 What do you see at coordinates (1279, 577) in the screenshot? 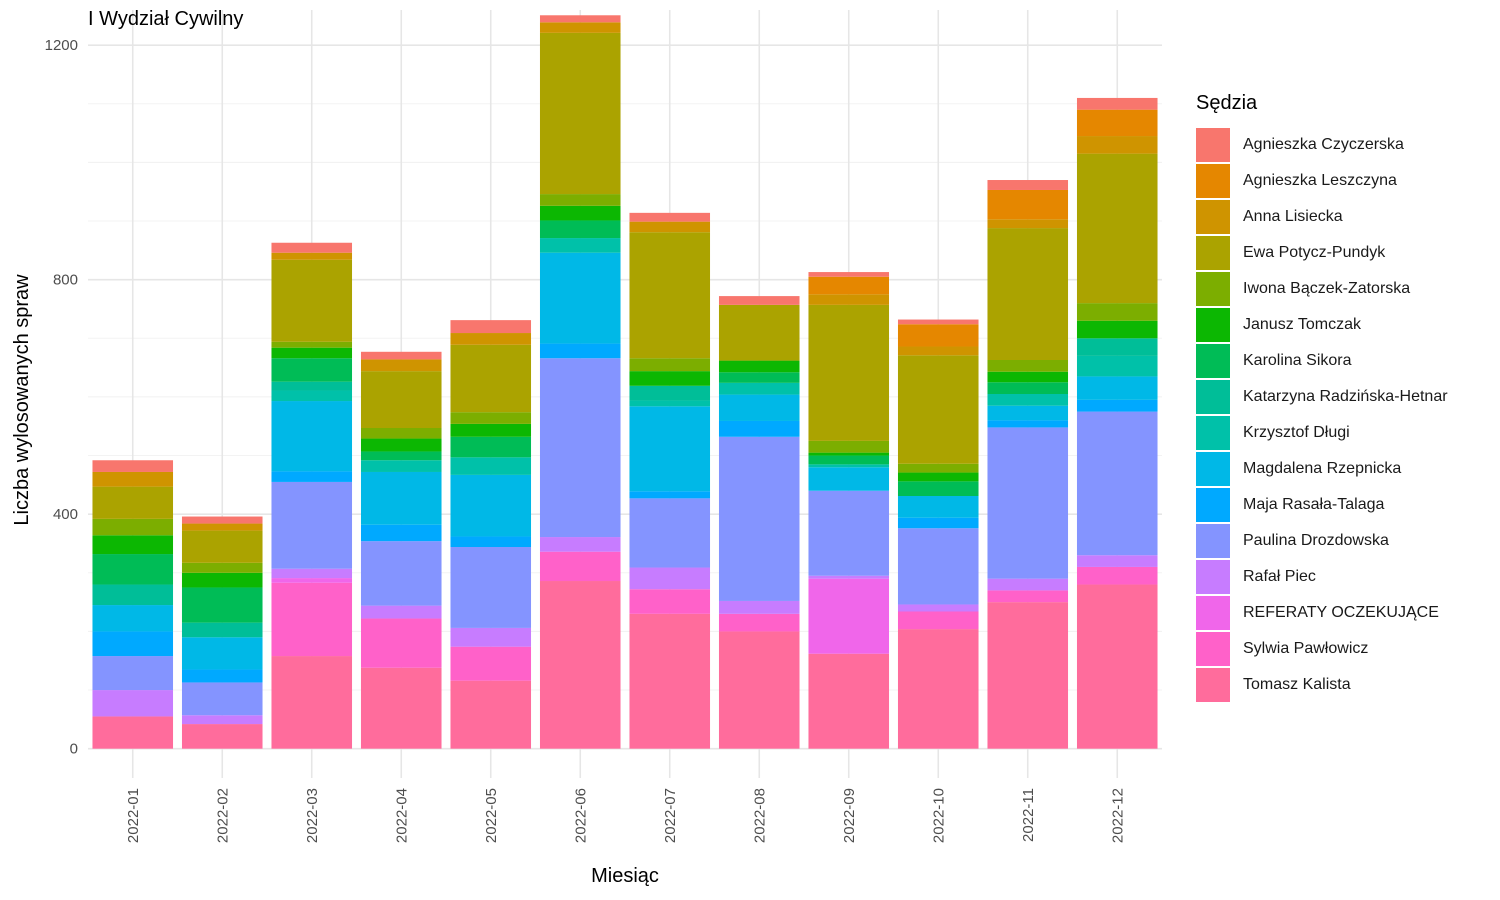
I see `legend-label: Rafał Piec` at bounding box center [1279, 577].